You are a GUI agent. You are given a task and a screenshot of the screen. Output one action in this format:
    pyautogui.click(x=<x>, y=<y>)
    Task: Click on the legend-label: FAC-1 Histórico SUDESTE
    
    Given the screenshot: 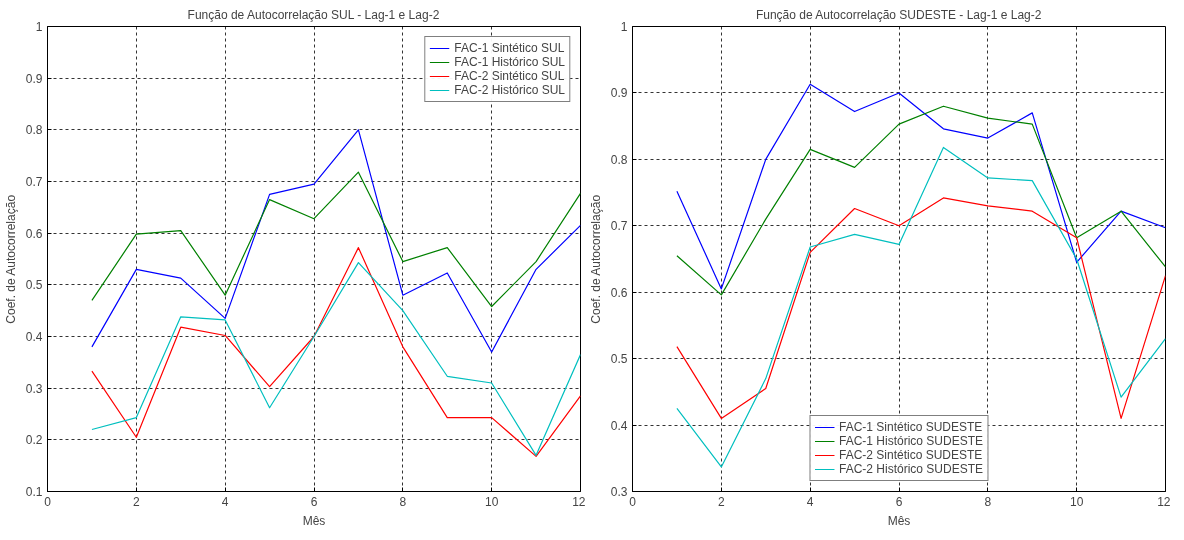 What is the action you would take?
    pyautogui.click(x=911, y=441)
    